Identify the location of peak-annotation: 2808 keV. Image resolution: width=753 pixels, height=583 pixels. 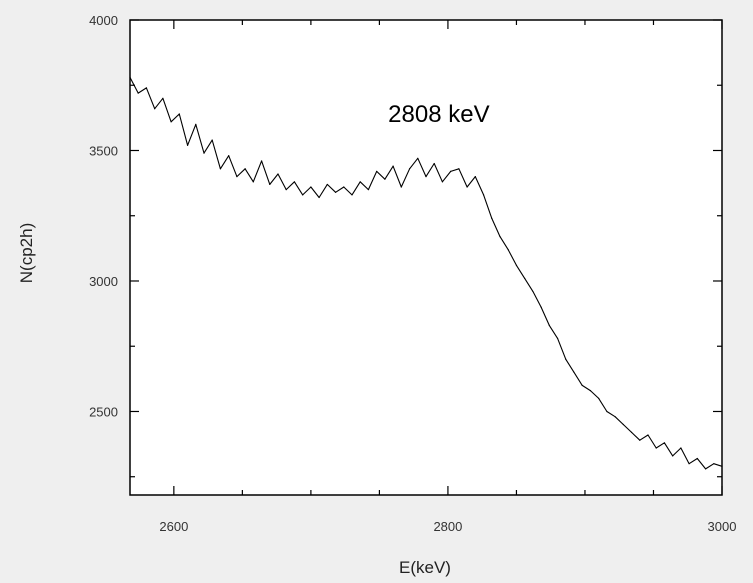
(438, 114).